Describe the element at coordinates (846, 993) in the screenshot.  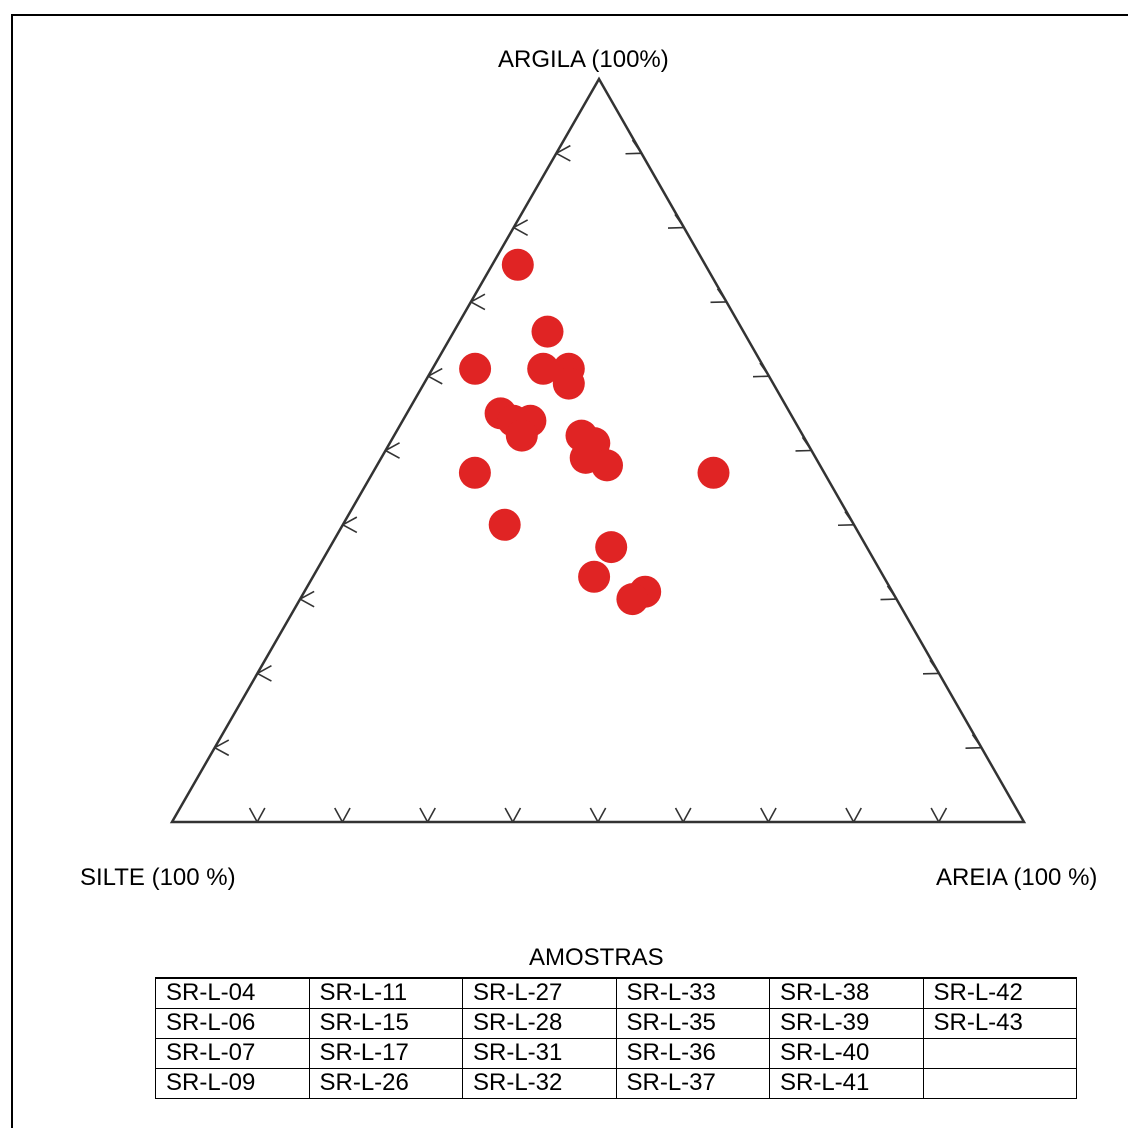
I see `table-cell: SR-L-38` at that location.